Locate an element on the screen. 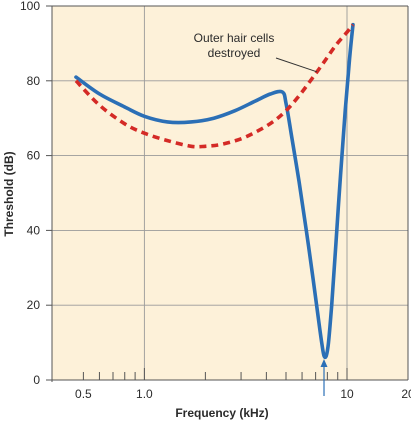  y-tick-label: 20 is located at coordinates (34, 305).